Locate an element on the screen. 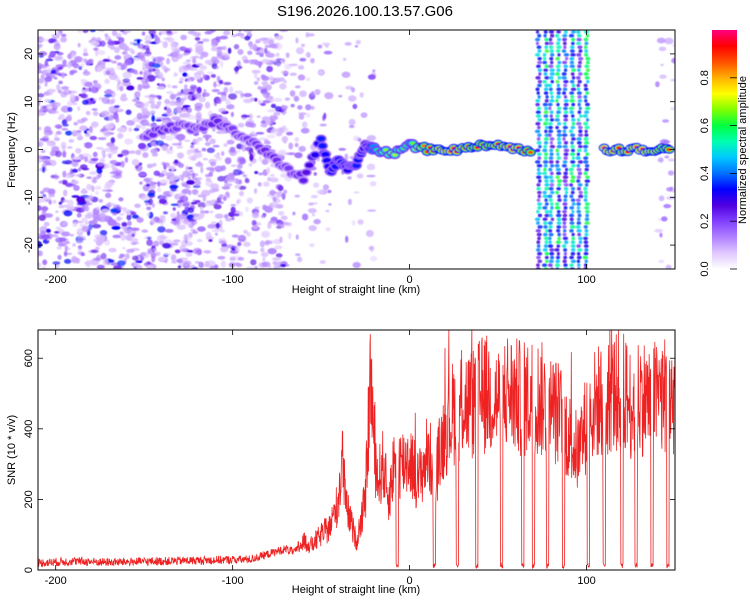  snr-x-tick-label: 0 is located at coordinates (410, 581).